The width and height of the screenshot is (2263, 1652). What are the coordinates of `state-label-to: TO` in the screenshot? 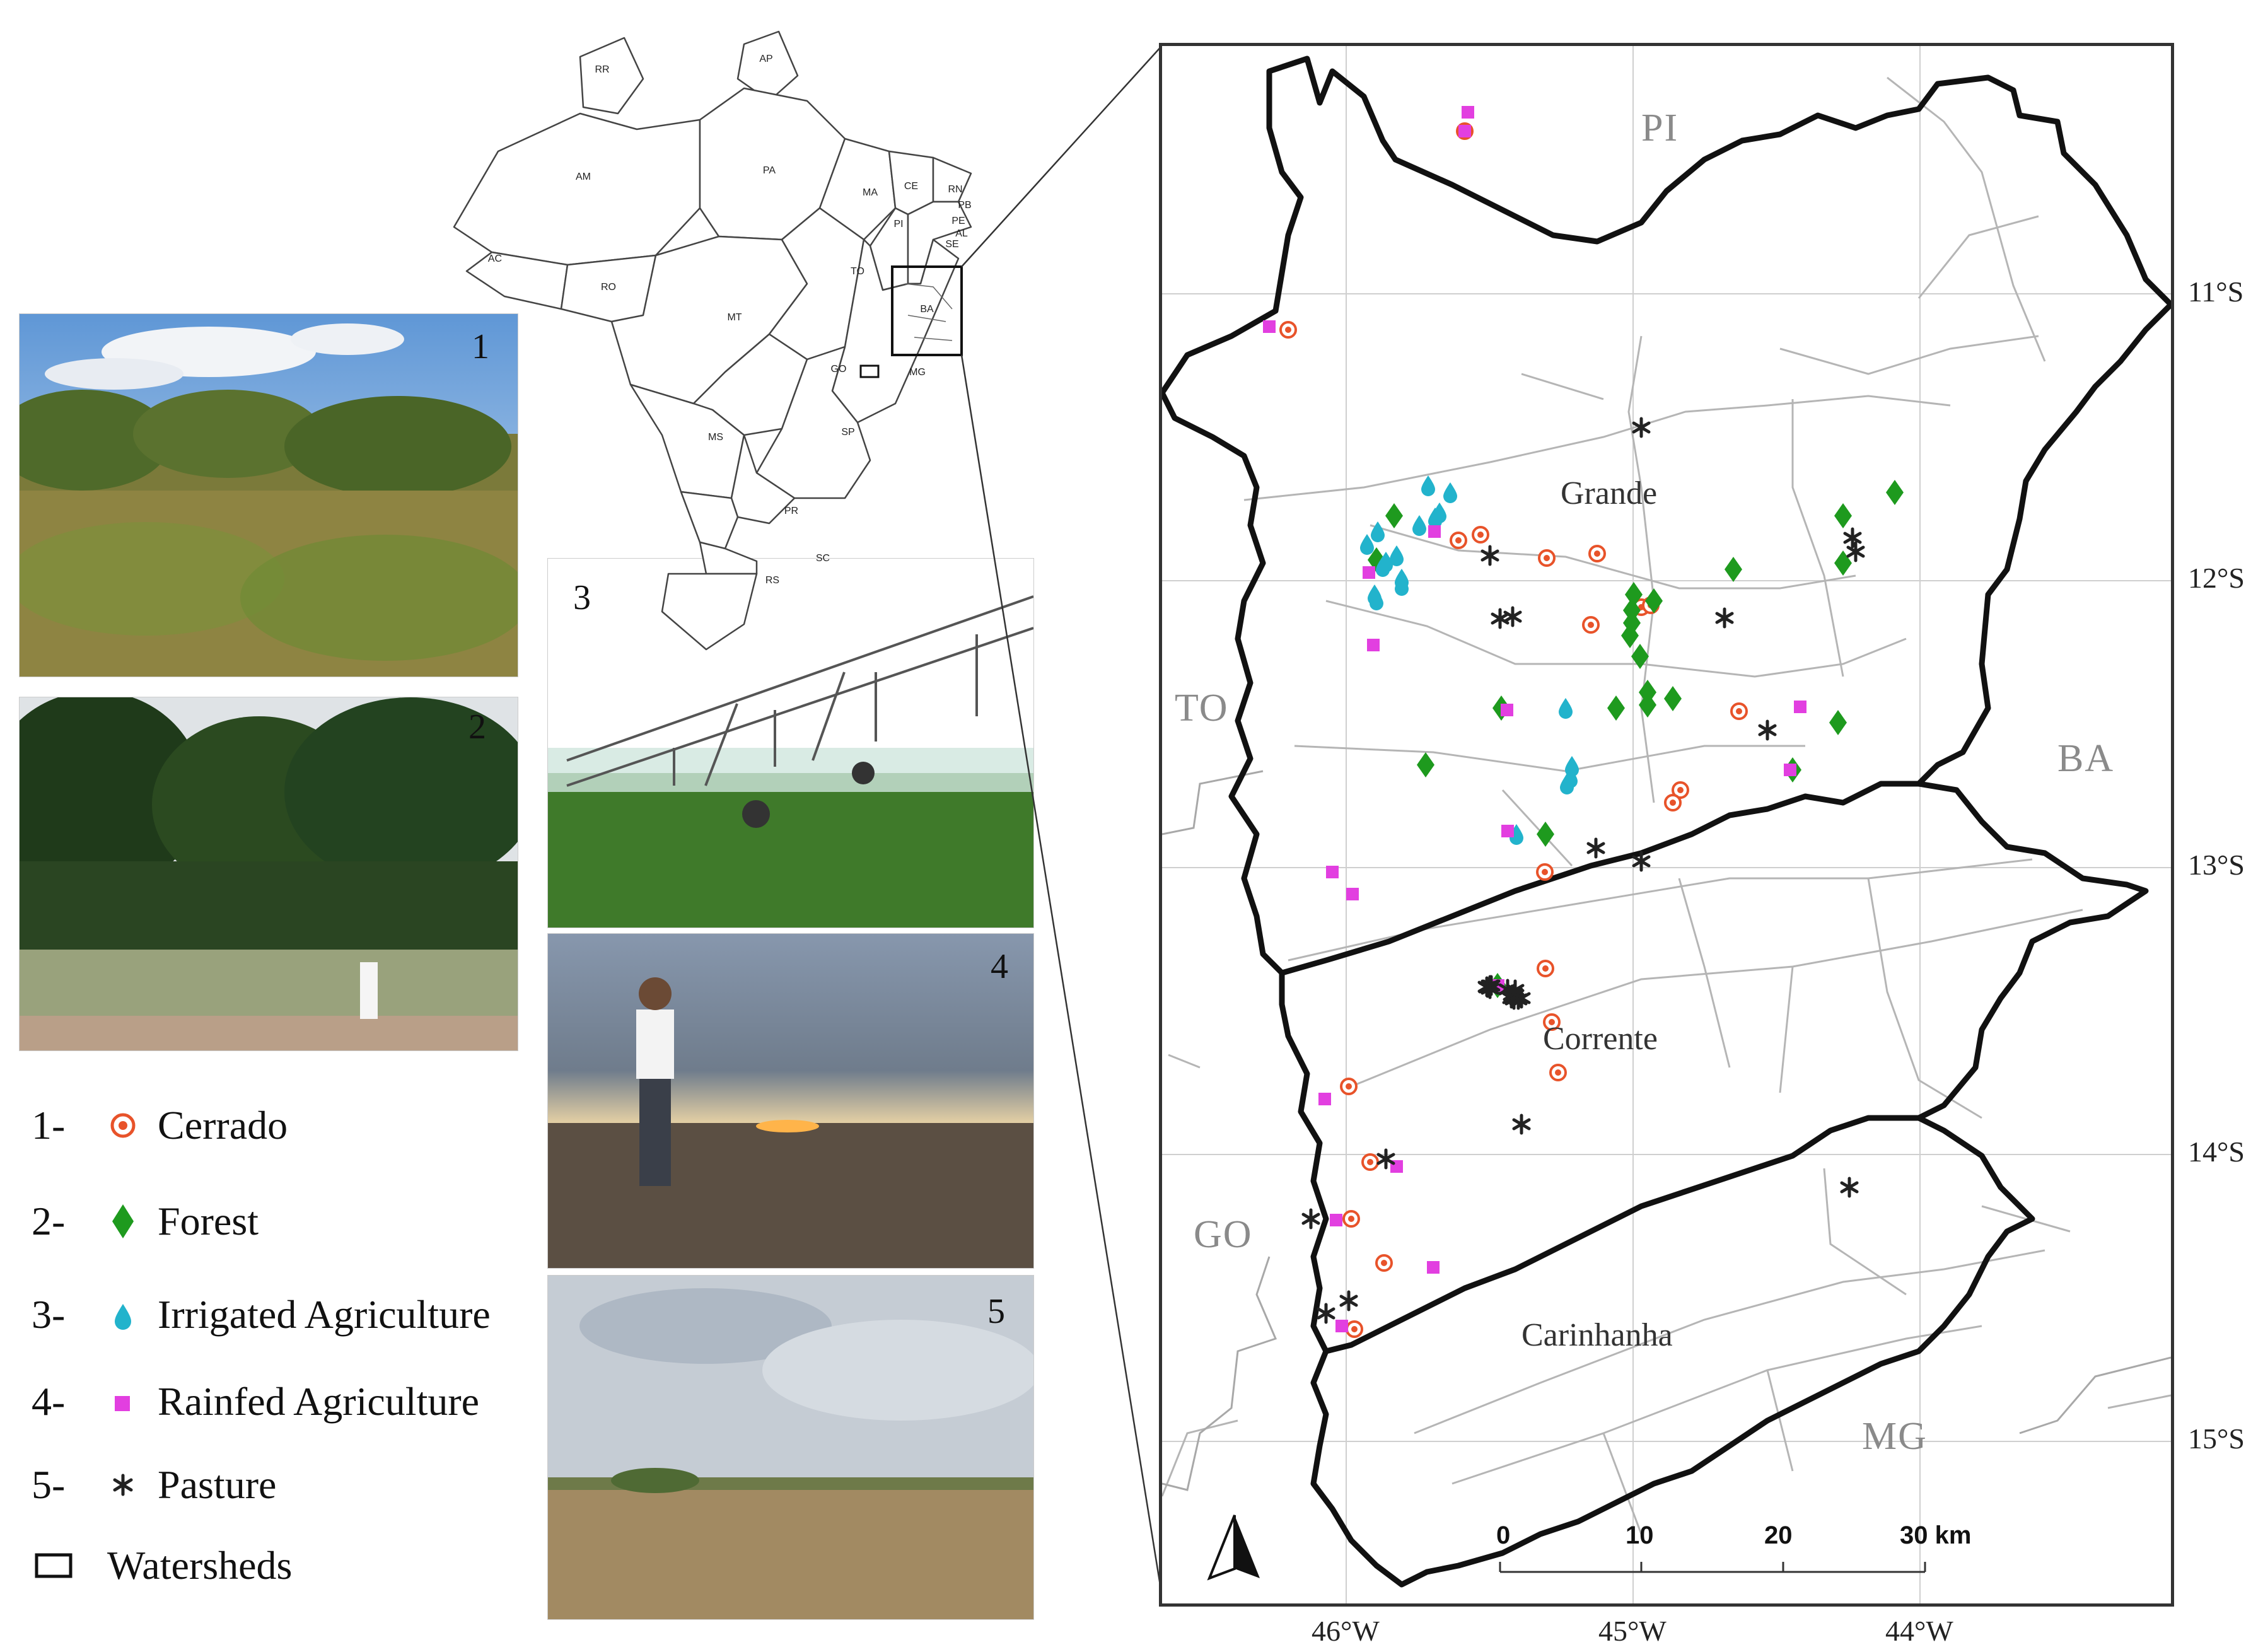 It's located at (1202, 708).